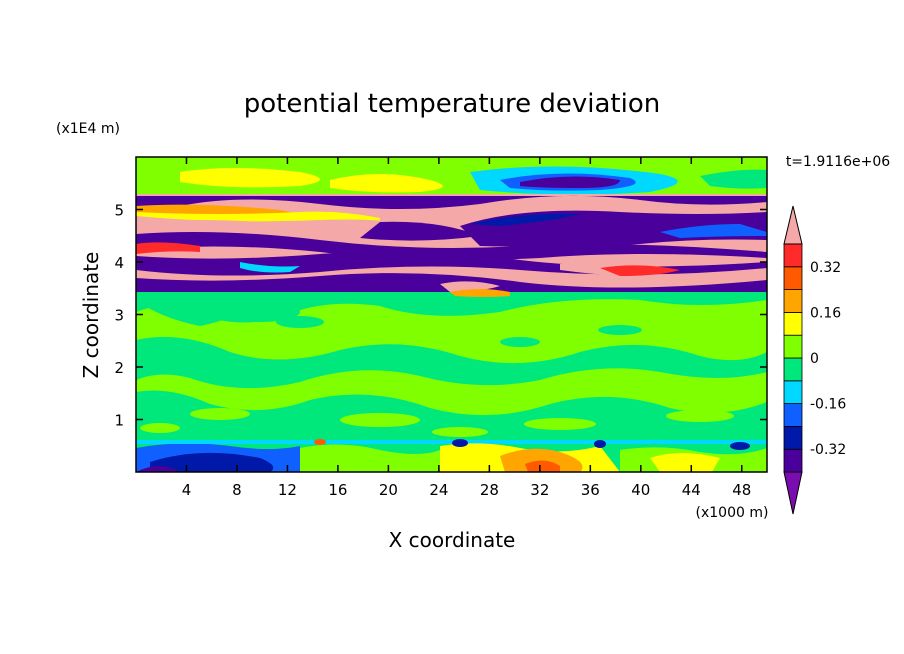  What do you see at coordinates (388, 490) in the screenshot?
I see `x-tick-label: 20` at bounding box center [388, 490].